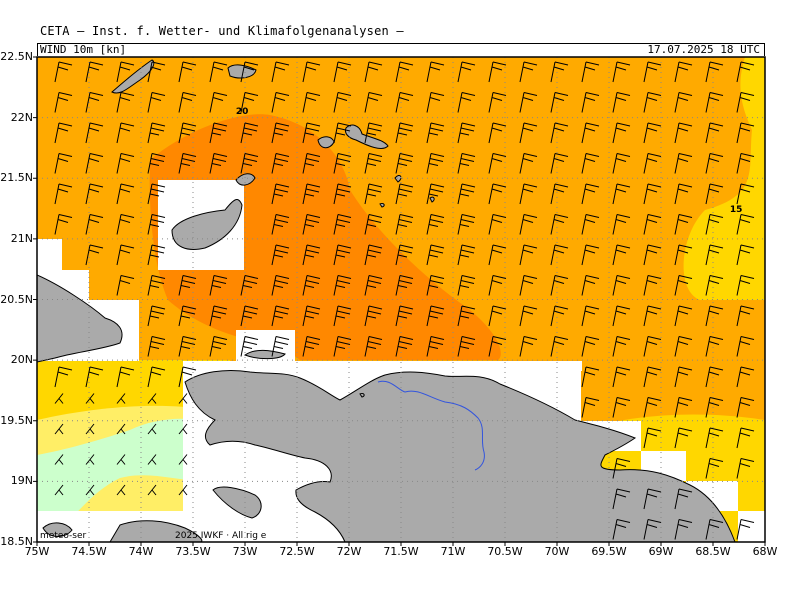 Image resolution: width=800 pixels, height=600 pixels. What do you see at coordinates (21, 117) in the screenshot?
I see `lat-label: 22N` at bounding box center [21, 117].